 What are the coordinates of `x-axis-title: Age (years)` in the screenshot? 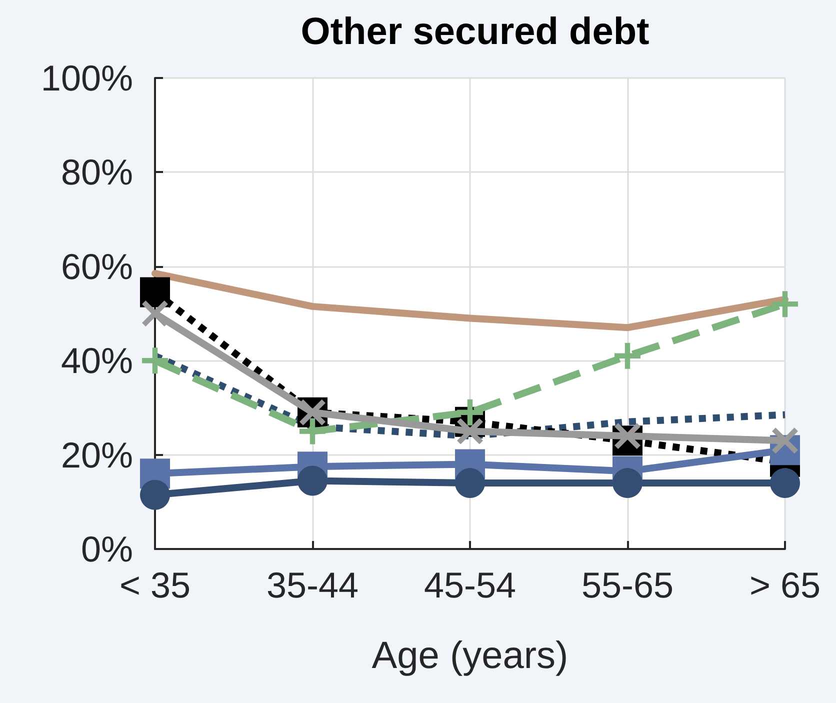 It's located at (470, 656).